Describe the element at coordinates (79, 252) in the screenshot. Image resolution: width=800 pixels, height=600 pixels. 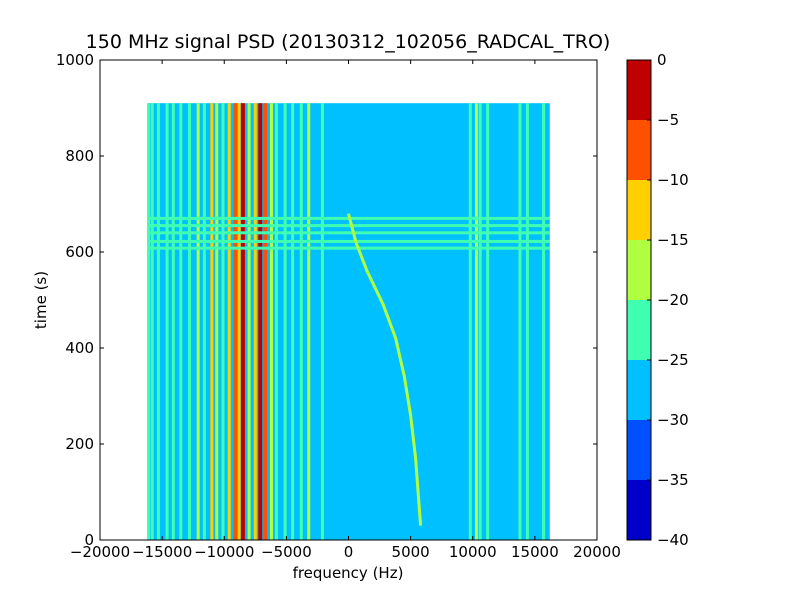
I see `y-tick-label: 600` at that location.